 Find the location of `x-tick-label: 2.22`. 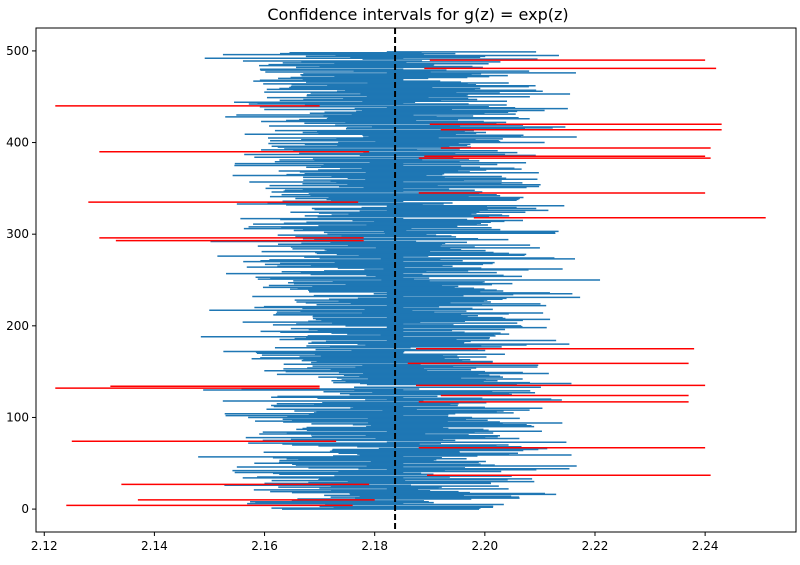

x-tick-label: 2.22 is located at coordinates (595, 546).